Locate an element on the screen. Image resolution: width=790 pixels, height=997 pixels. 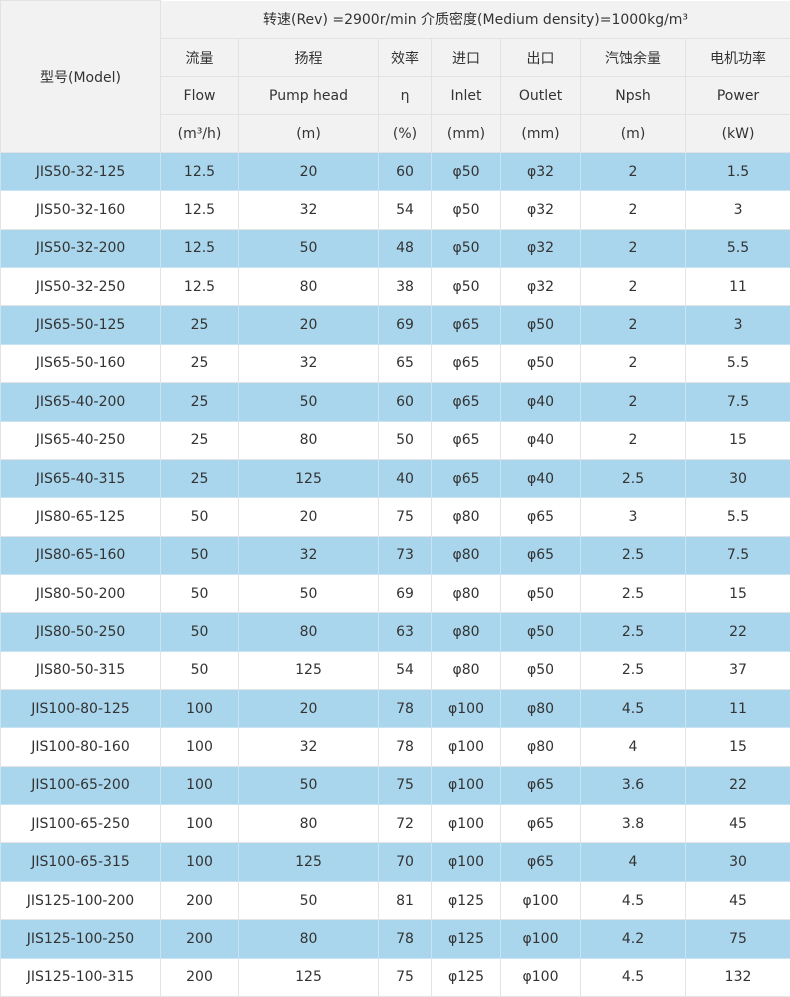
model-cell: JIS100-65-315 is located at coordinates (81, 862).